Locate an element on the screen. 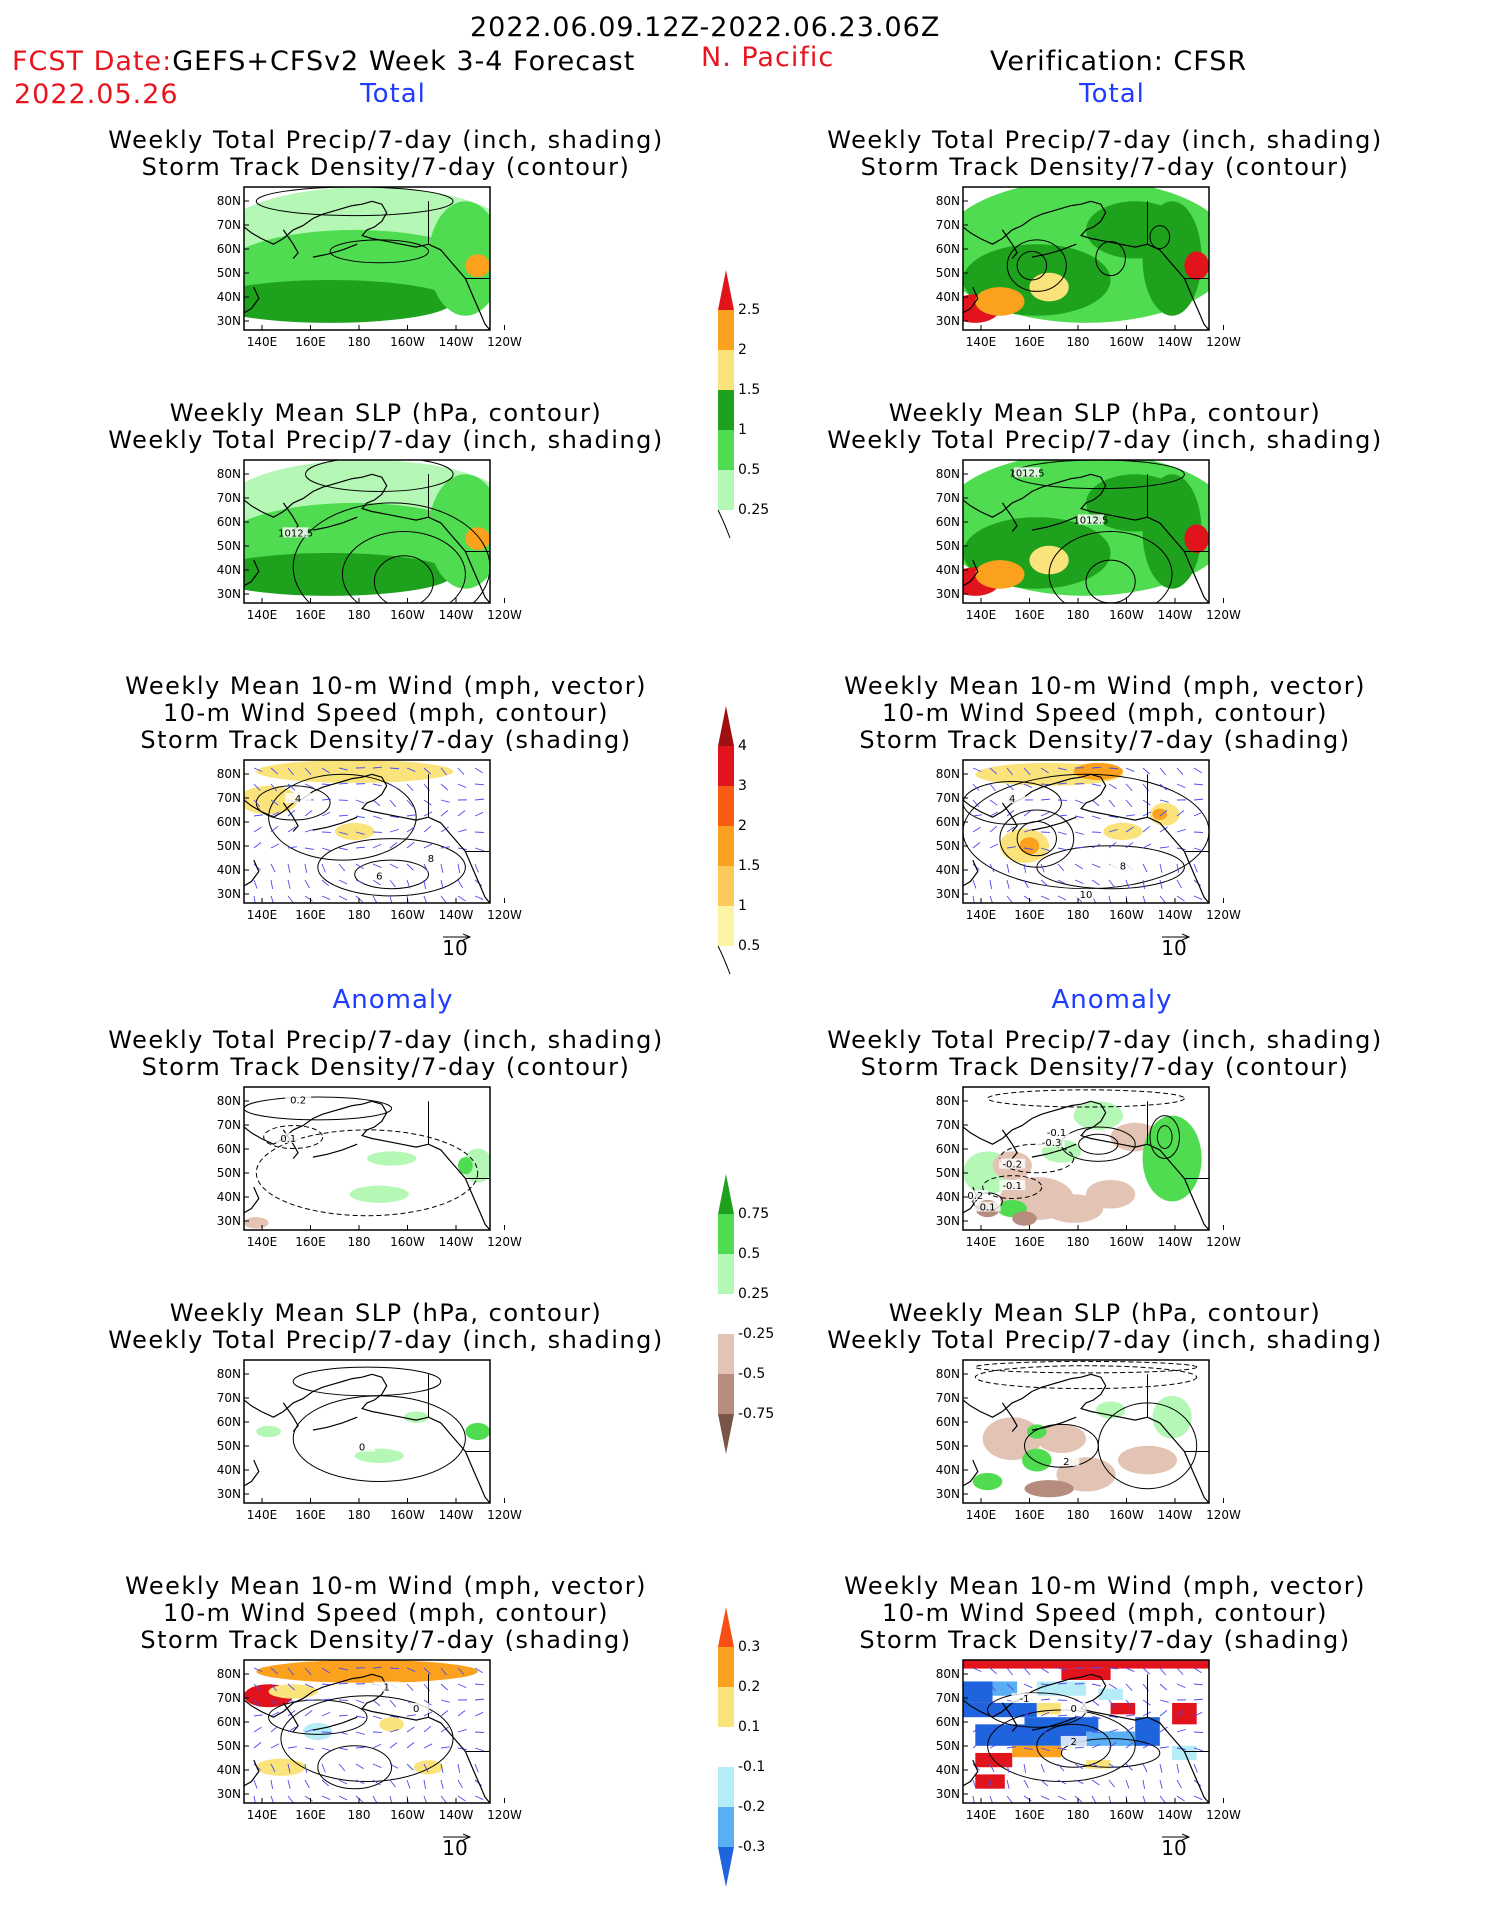  shading-cell is located at coordinates (1098, 1764).